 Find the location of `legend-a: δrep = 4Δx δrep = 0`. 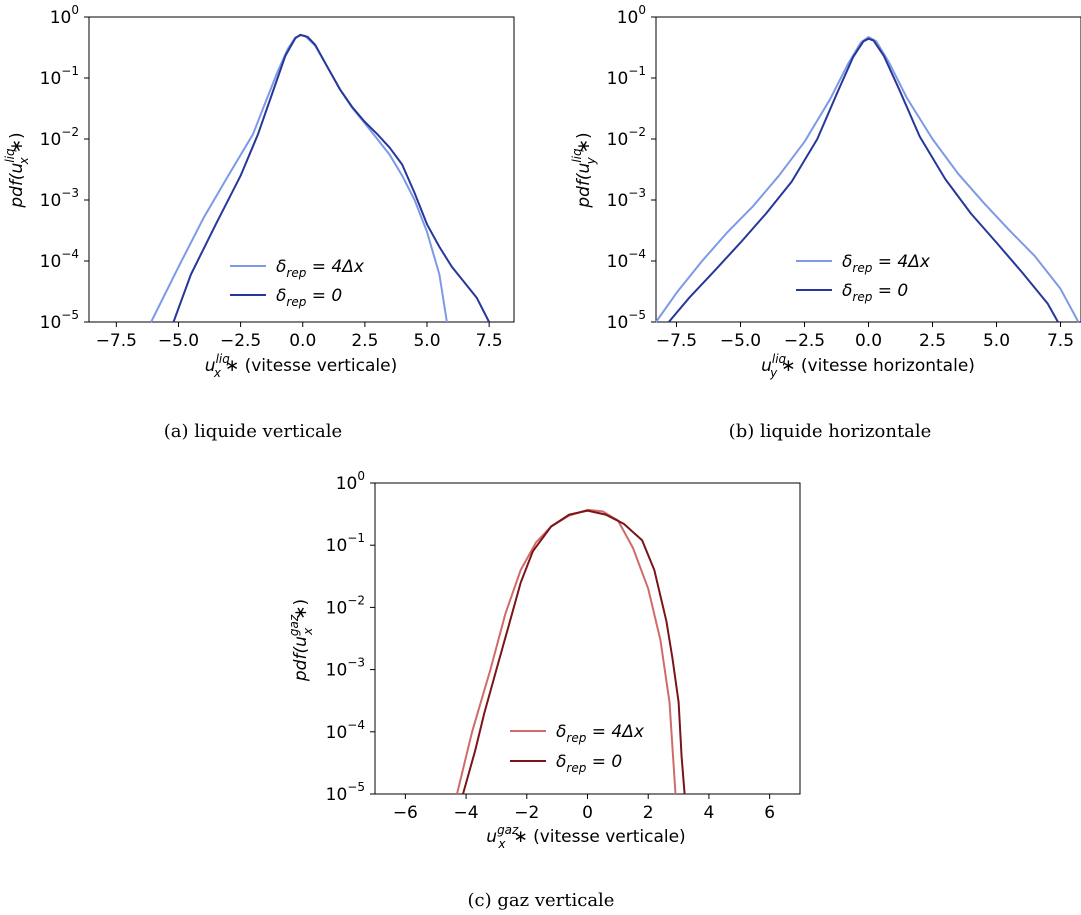

legend-a: δrep = 4Δx δrep = 0 is located at coordinates (297, 283).